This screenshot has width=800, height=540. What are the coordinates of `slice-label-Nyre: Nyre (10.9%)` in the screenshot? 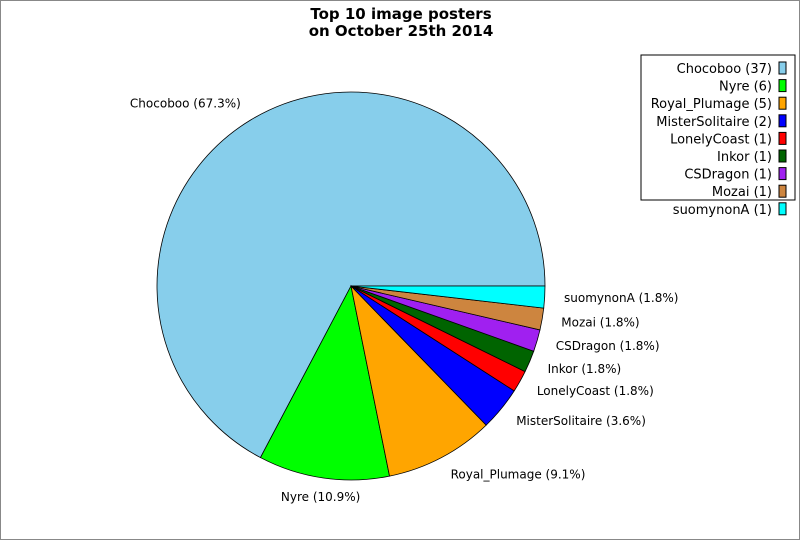 It's located at (320, 497).